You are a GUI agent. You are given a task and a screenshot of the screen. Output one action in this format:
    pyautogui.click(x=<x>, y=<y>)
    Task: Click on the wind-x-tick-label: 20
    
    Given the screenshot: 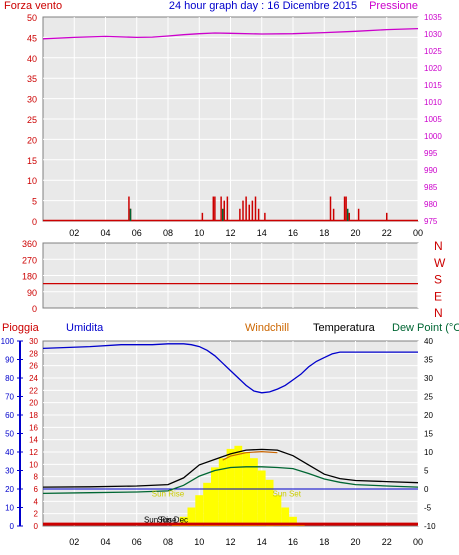 What is the action you would take?
    pyautogui.click(x=355, y=233)
    